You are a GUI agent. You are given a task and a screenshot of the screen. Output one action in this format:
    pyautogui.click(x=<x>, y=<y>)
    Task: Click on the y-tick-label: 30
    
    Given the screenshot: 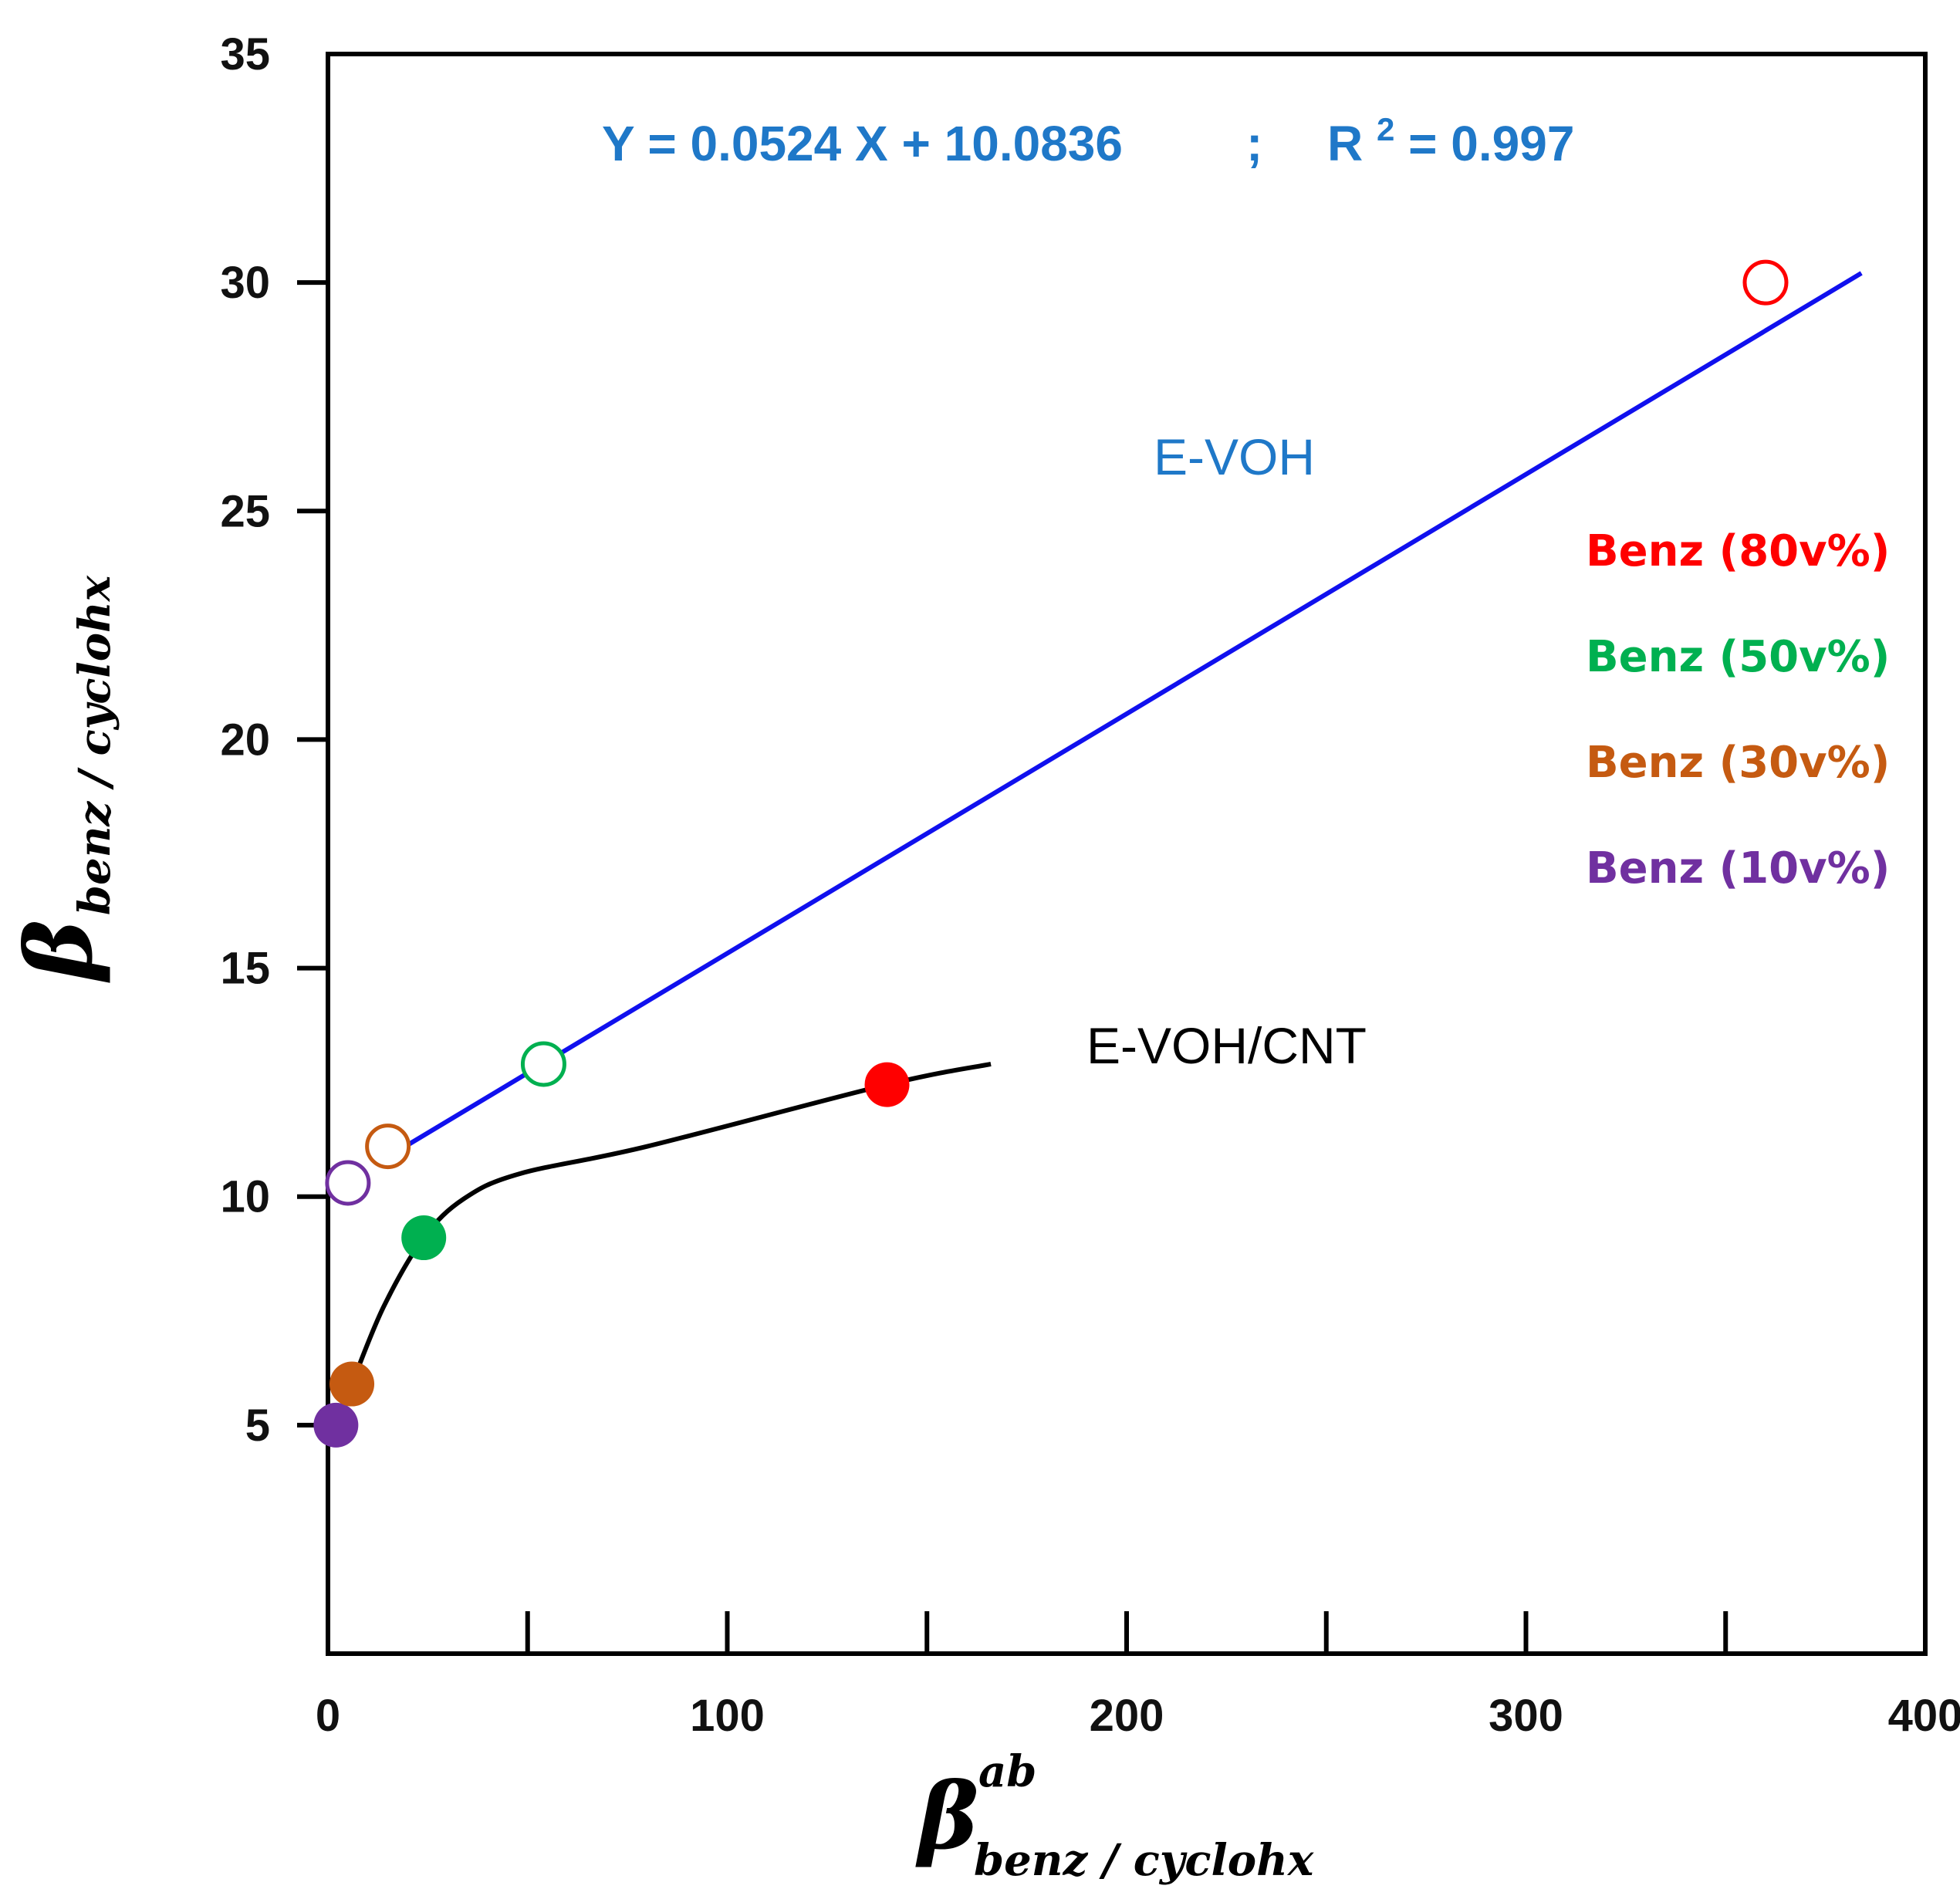 What is the action you would take?
    pyautogui.click(x=245, y=283)
    